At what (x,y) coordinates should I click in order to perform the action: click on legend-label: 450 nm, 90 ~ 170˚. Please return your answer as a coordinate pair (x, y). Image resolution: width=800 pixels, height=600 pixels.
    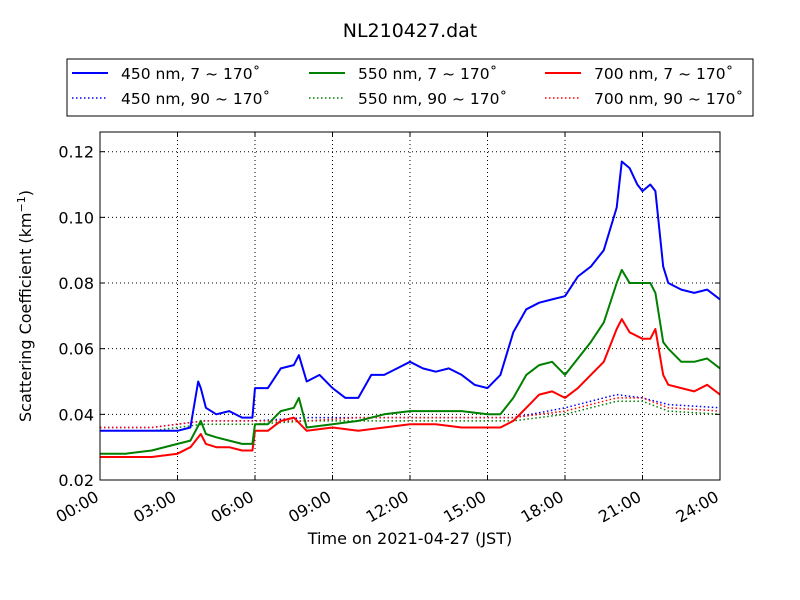
    Looking at the image, I should click on (195, 99).